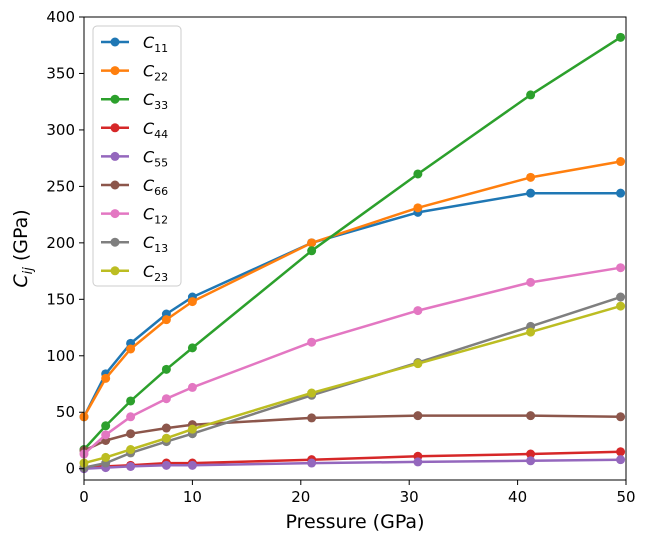  Describe the element at coordinates (134, 216) in the screenshot. I see `legend-item: C12` at that location.